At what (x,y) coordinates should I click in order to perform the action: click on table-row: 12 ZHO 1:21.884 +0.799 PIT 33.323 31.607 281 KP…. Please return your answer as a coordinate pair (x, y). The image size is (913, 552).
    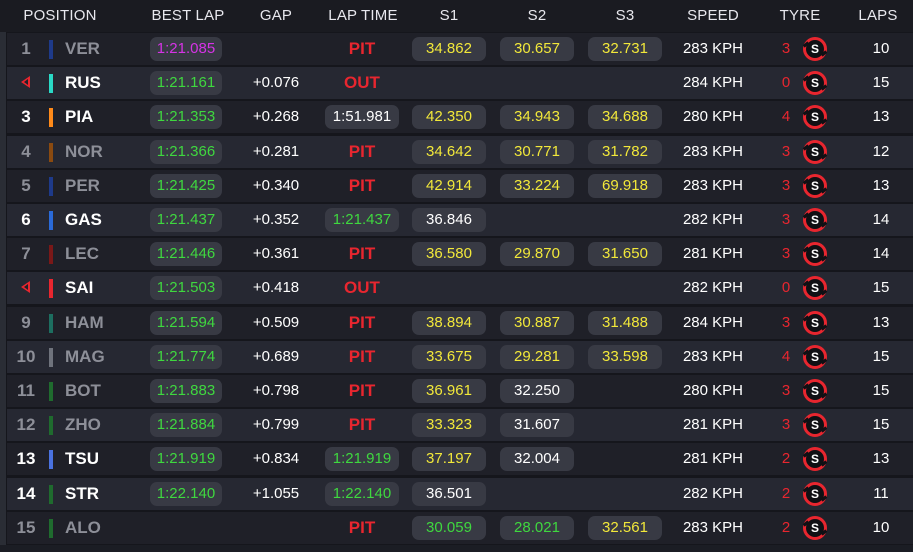
    Looking at the image, I should click on (460, 425).